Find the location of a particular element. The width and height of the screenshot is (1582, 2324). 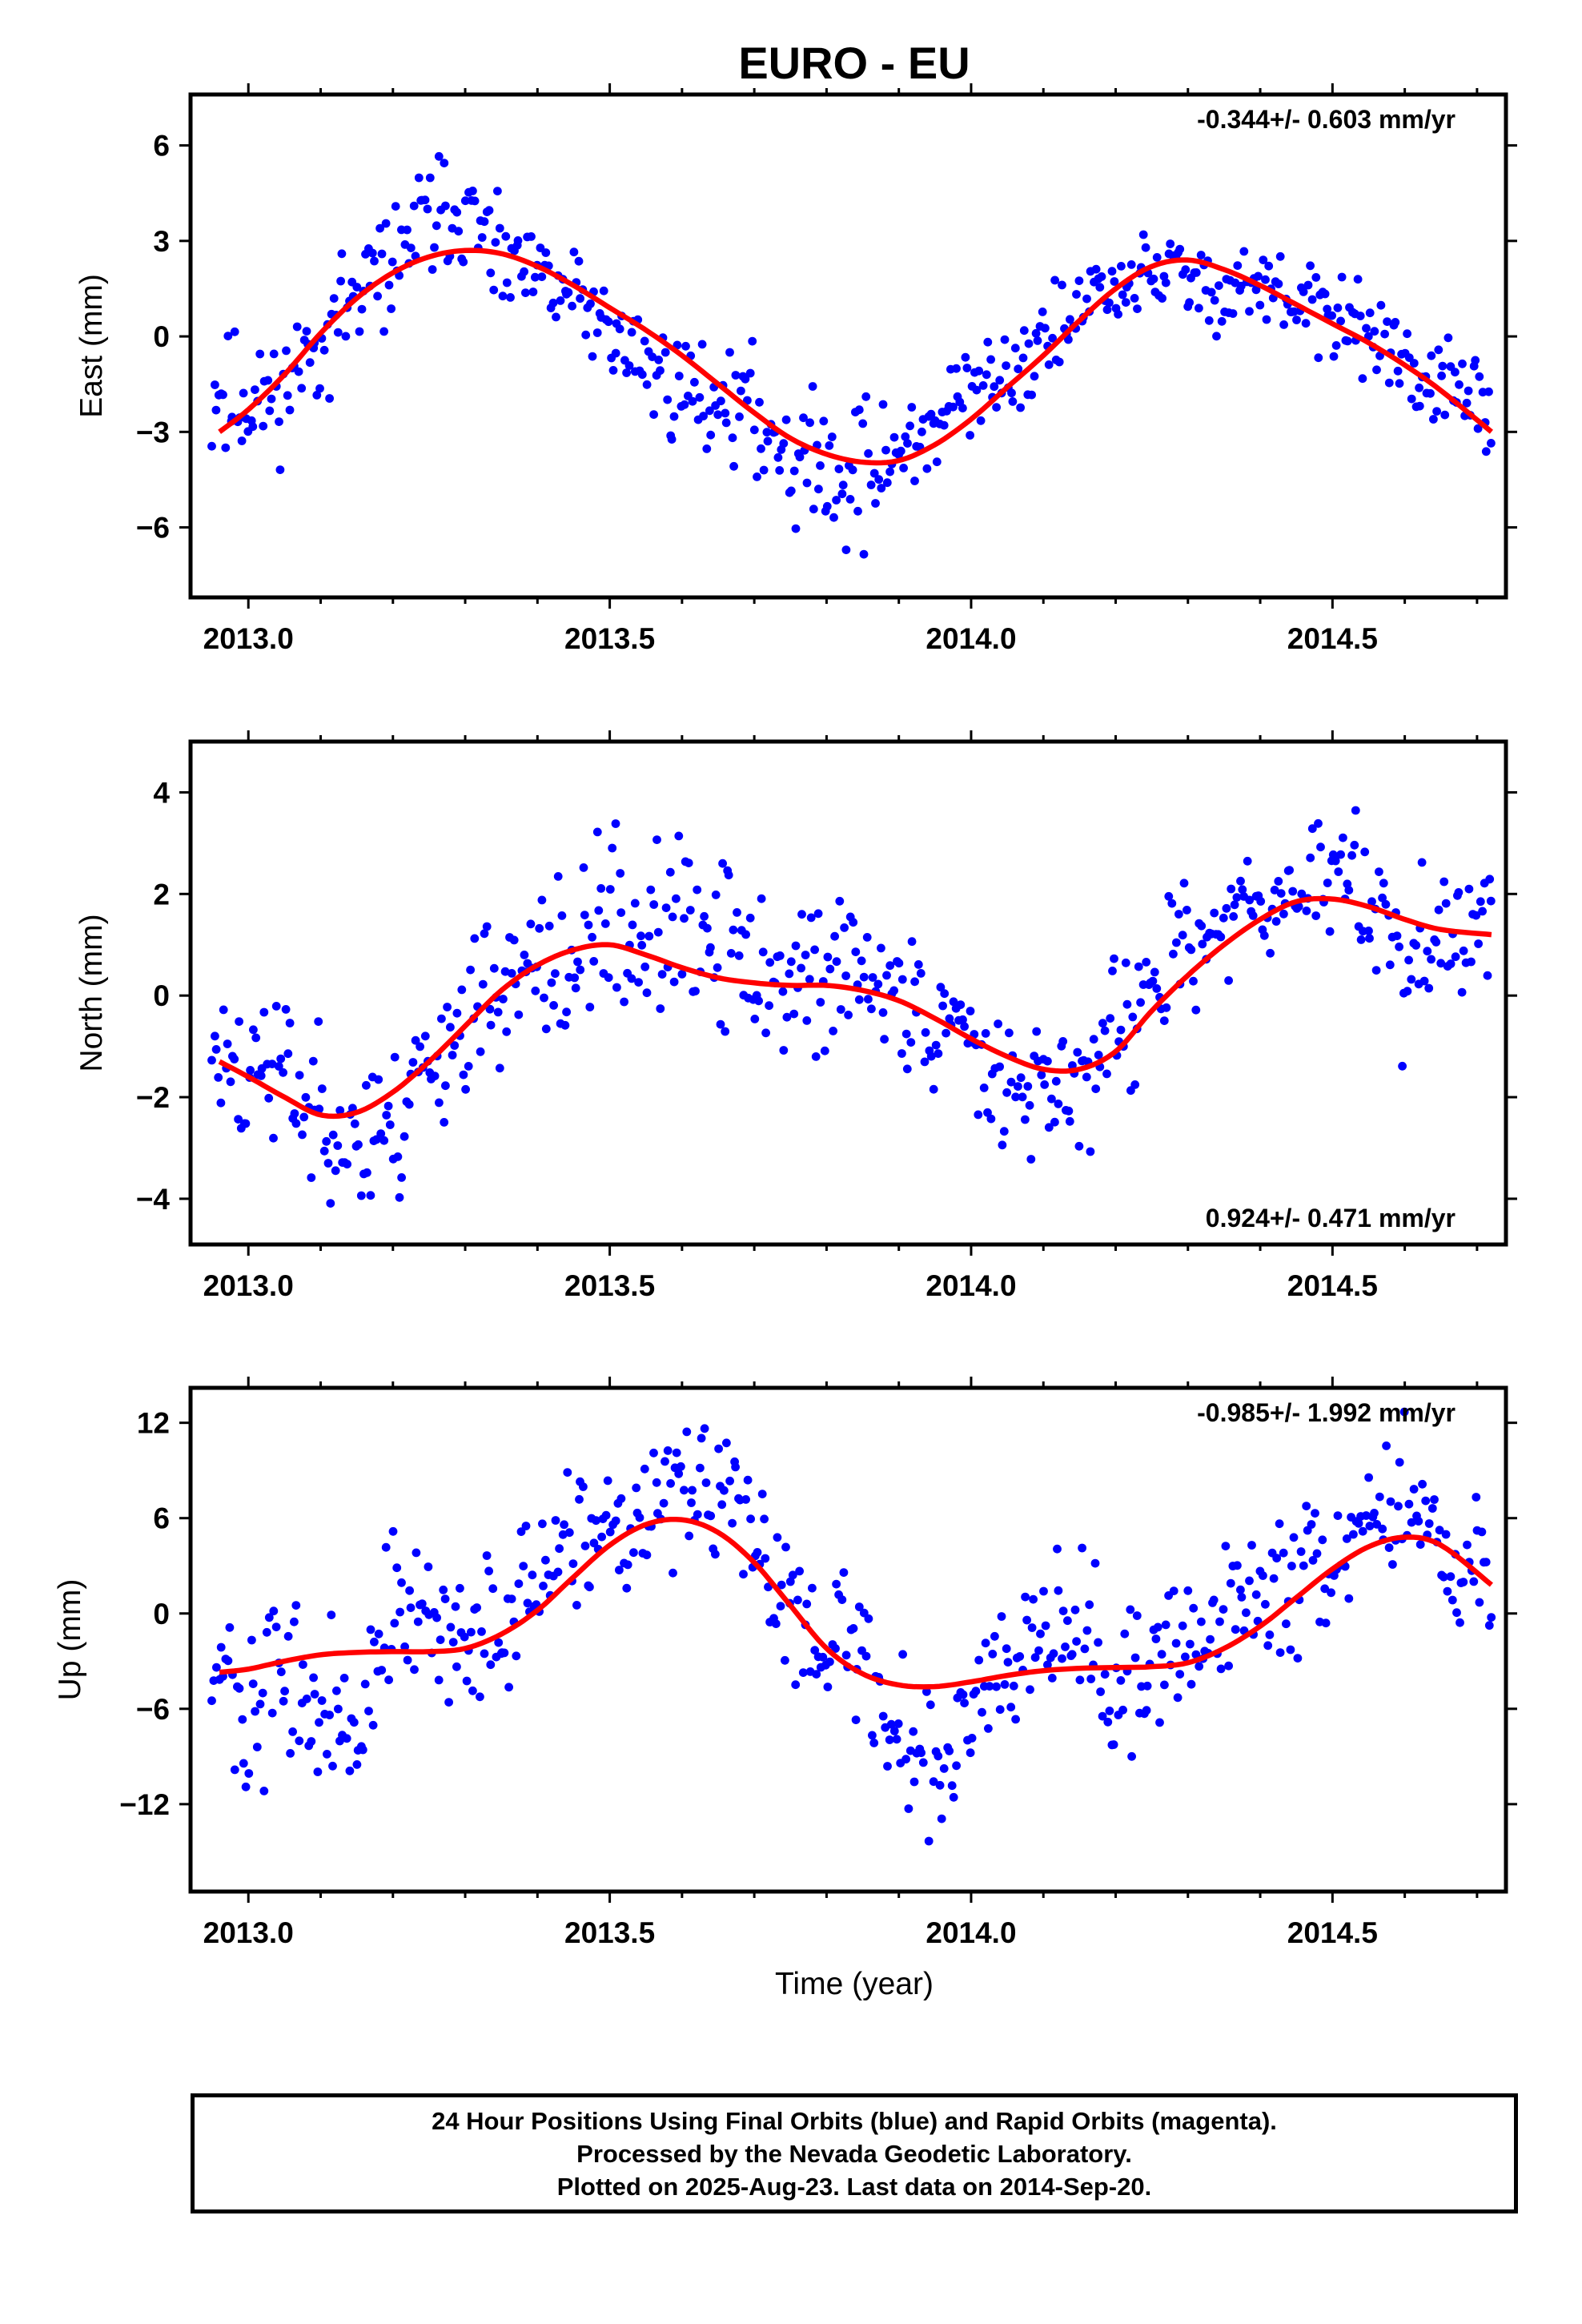

north-y-tick-label: 2 is located at coordinates (161, 894).